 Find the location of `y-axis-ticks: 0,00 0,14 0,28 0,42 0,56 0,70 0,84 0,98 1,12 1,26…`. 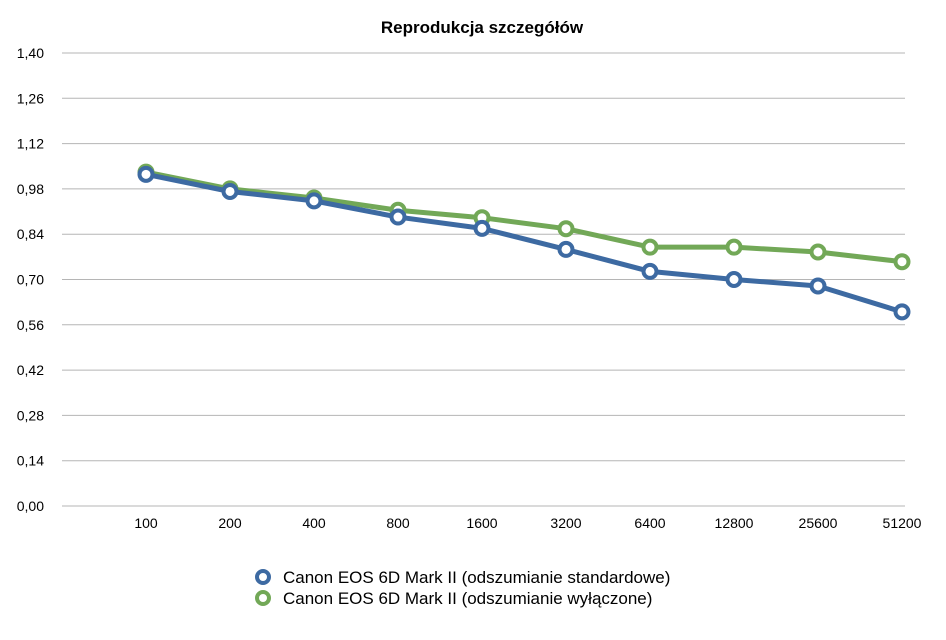

y-axis-ticks: 0,00 0,14 0,28 0,42 0,56 0,70 0,84 0,98 1,12 1,26… is located at coordinates (30, 279).